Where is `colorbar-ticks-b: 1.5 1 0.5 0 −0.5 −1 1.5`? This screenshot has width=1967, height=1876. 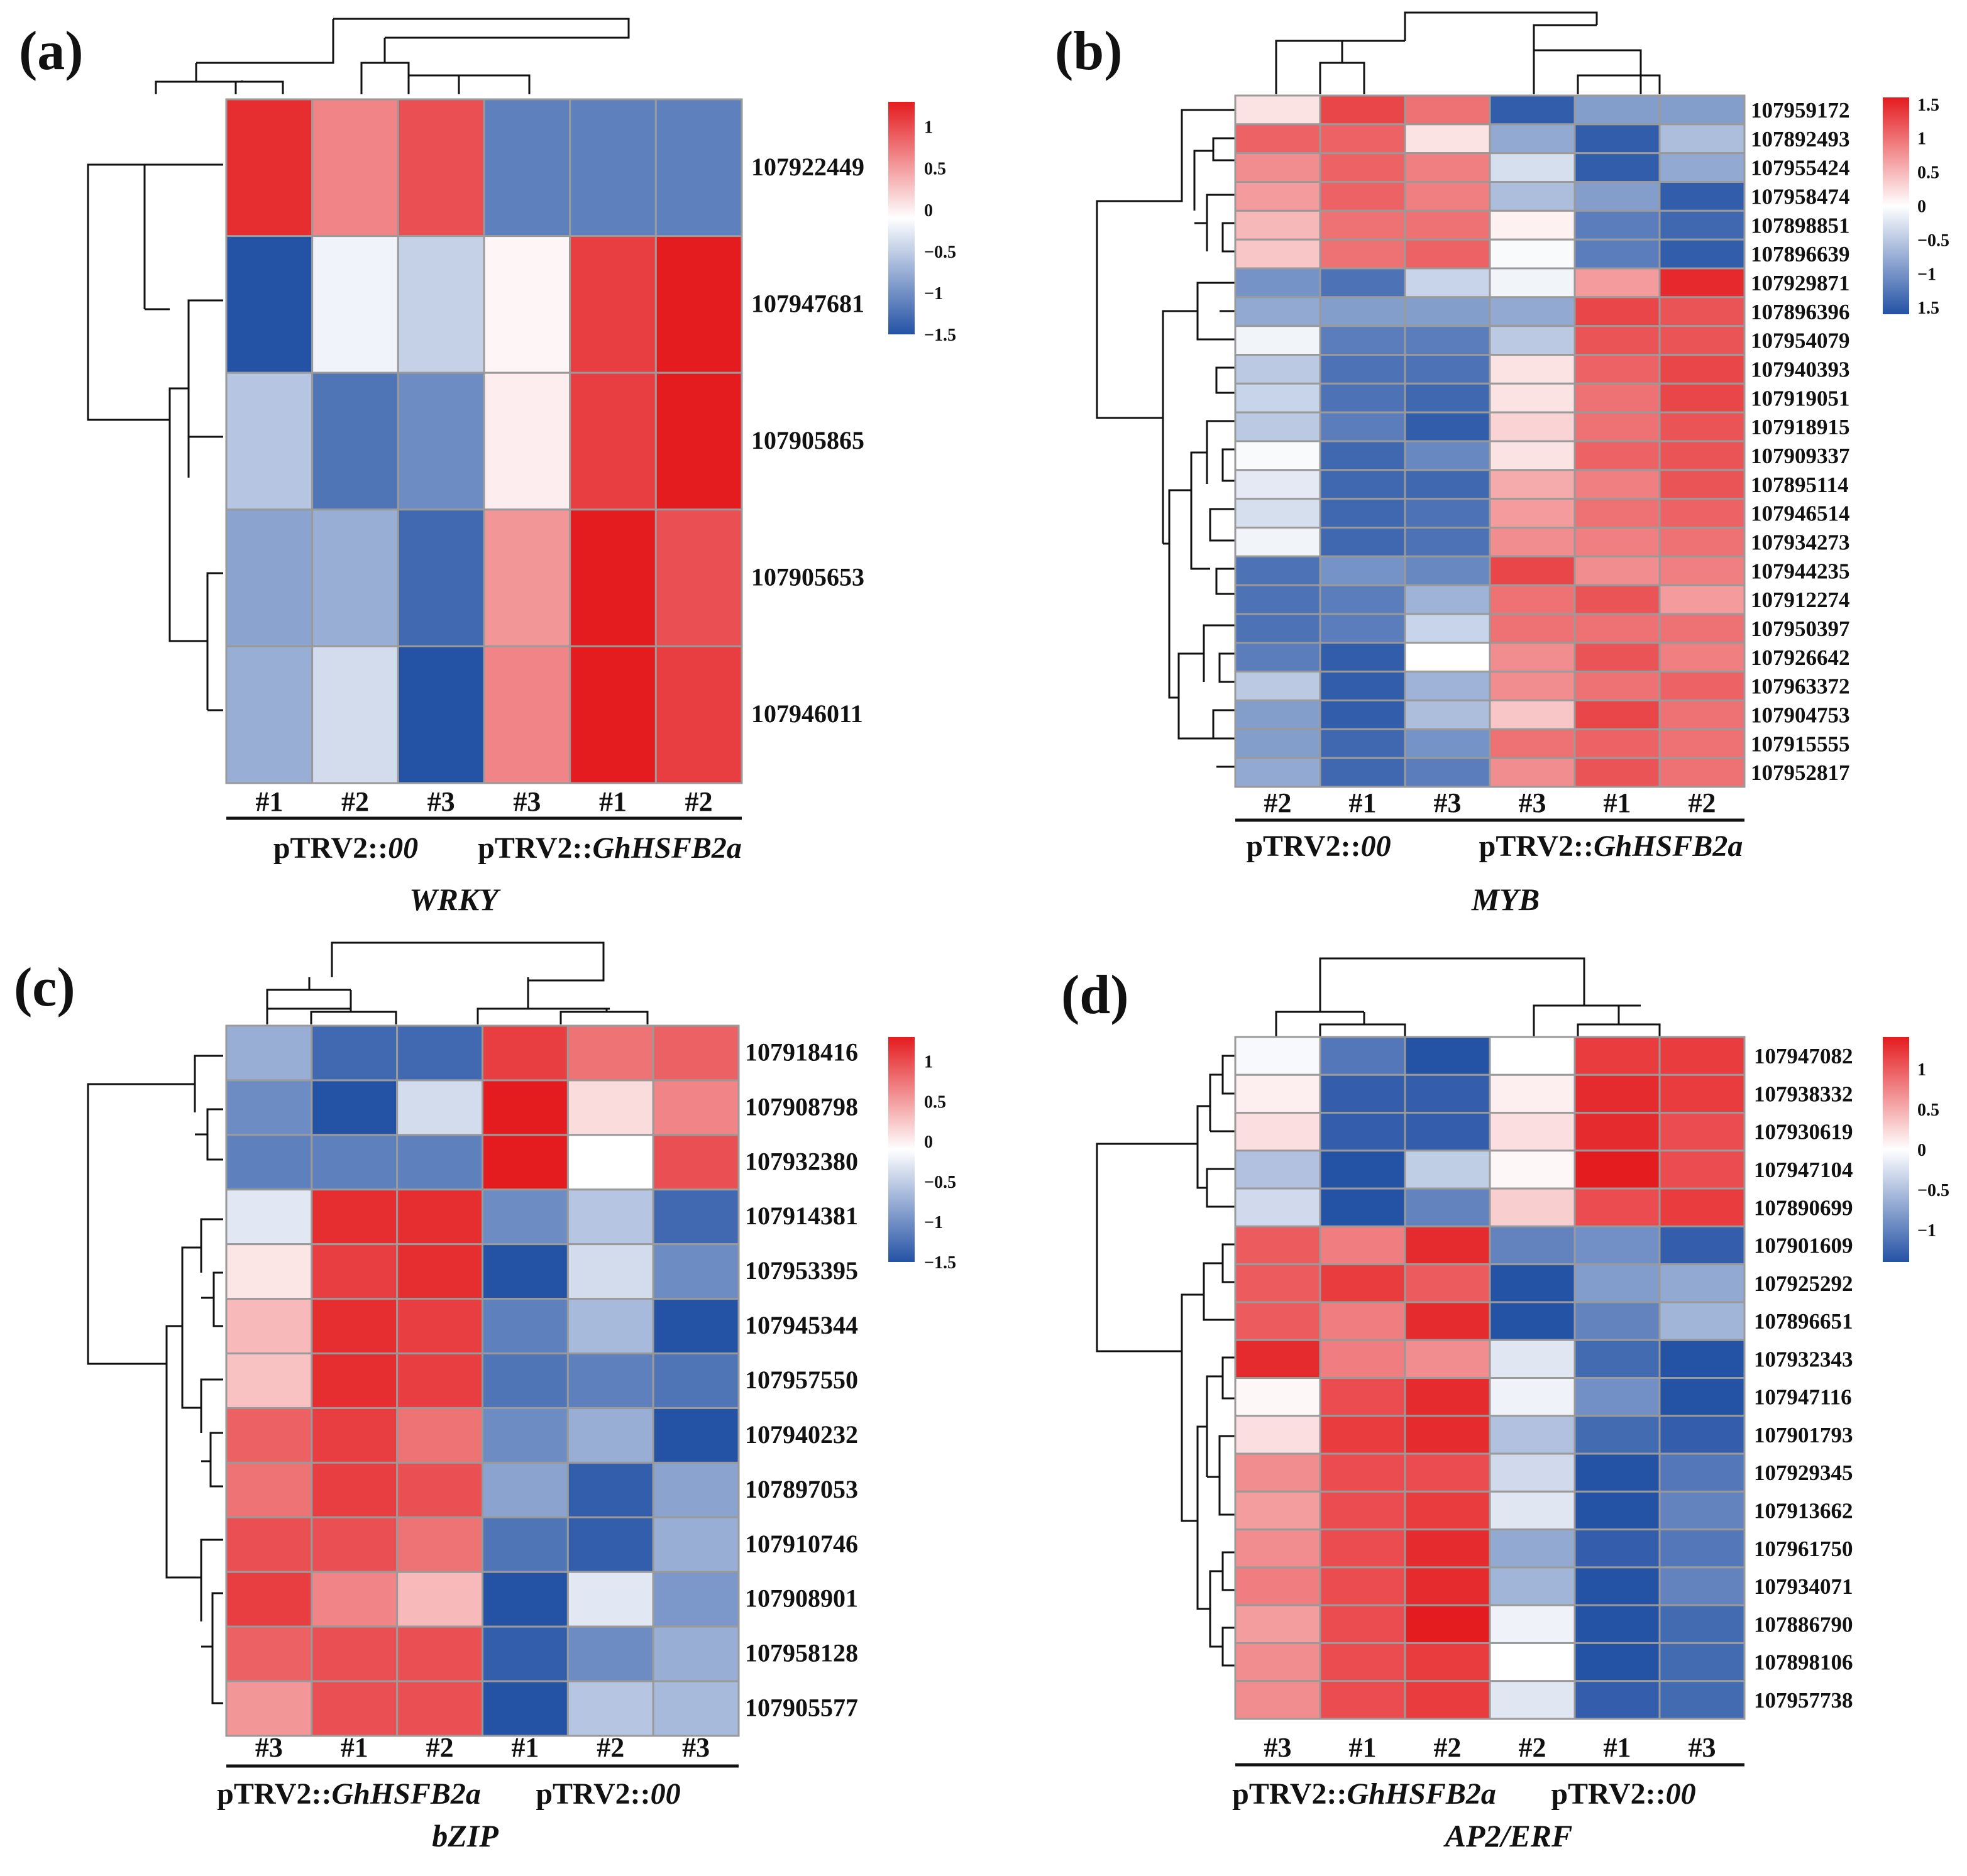
colorbar-ticks-b: 1.5 1 0.5 0 −0.5 −1 1.5 is located at coordinates (1933, 207).